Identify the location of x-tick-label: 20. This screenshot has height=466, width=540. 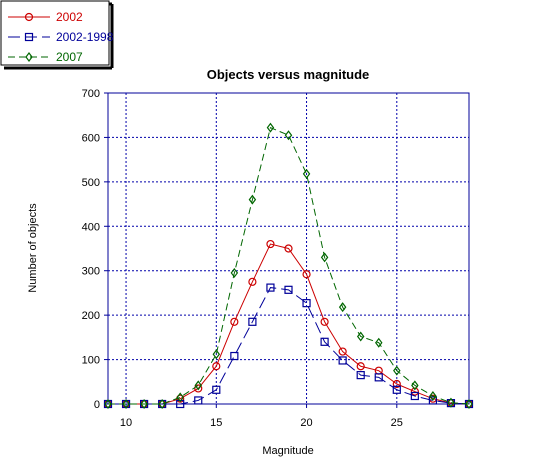
(306, 423).